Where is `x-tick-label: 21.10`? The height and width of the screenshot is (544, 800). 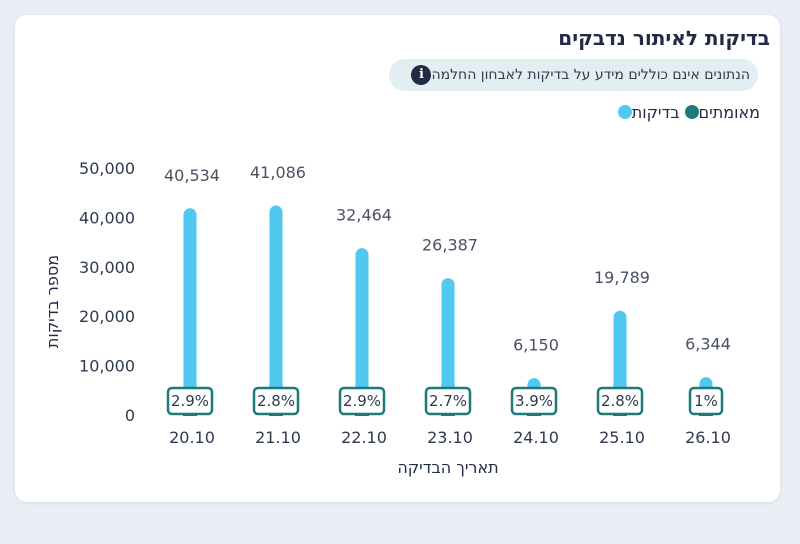
x-tick-label: 21.10 is located at coordinates (278, 437).